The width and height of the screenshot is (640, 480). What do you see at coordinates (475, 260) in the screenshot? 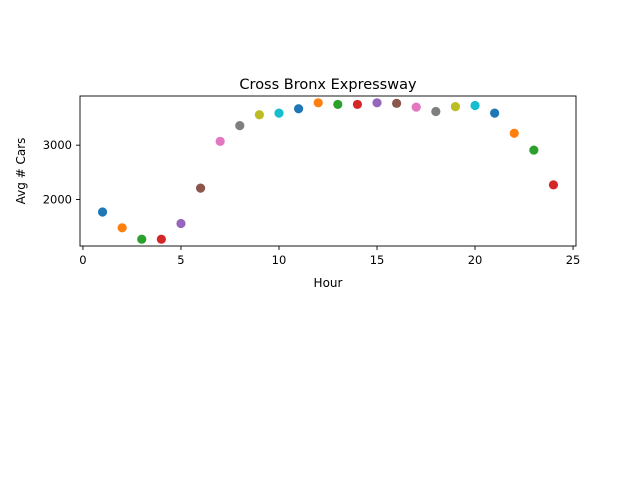
I see `x-tick-label: 20` at bounding box center [475, 260].